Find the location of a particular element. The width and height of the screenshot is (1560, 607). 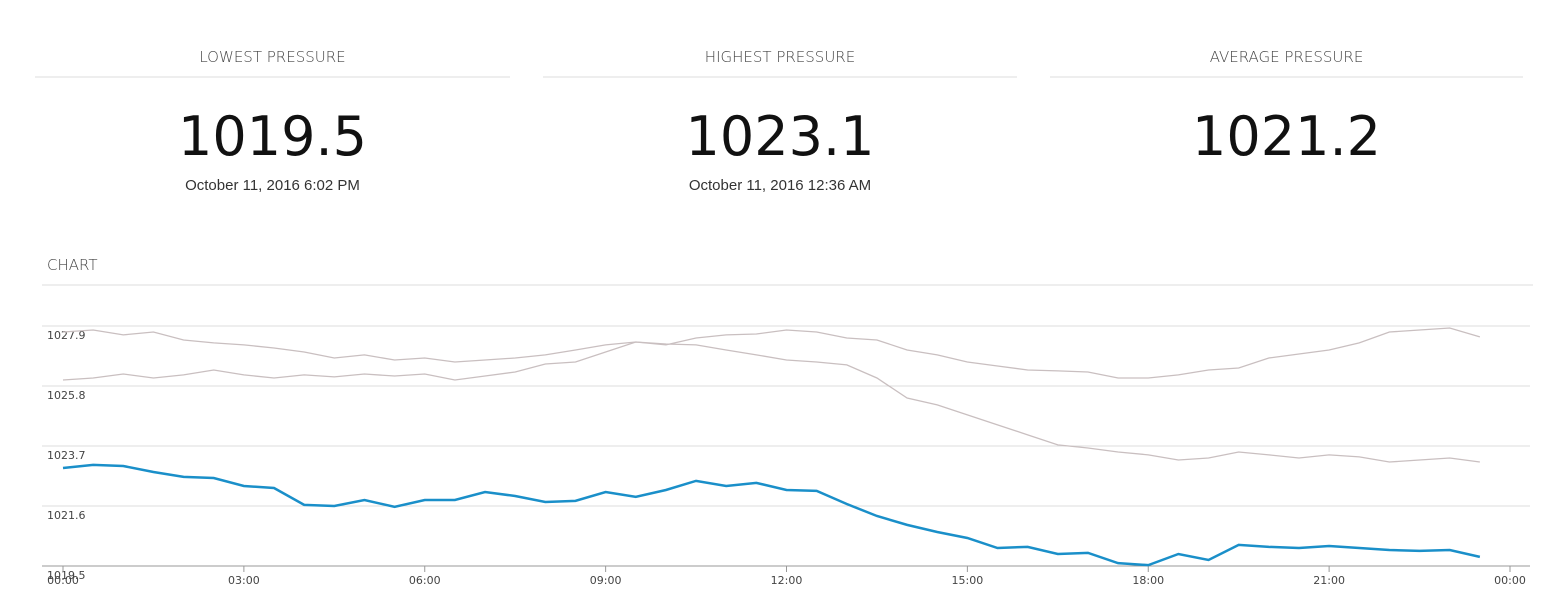

chart-heading: CHART is located at coordinates (72, 265).